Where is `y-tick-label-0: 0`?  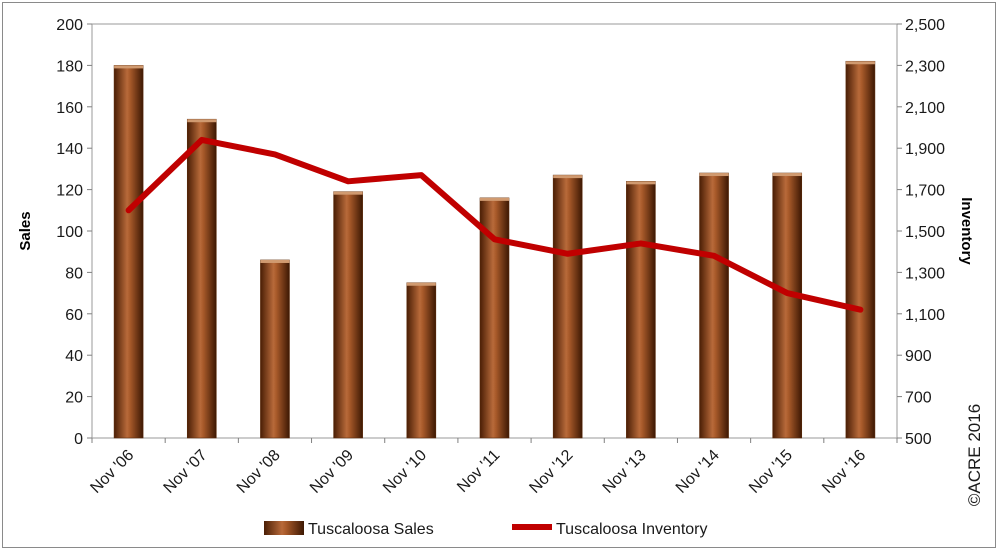
y-tick-label-0: 0 is located at coordinates (78, 439).